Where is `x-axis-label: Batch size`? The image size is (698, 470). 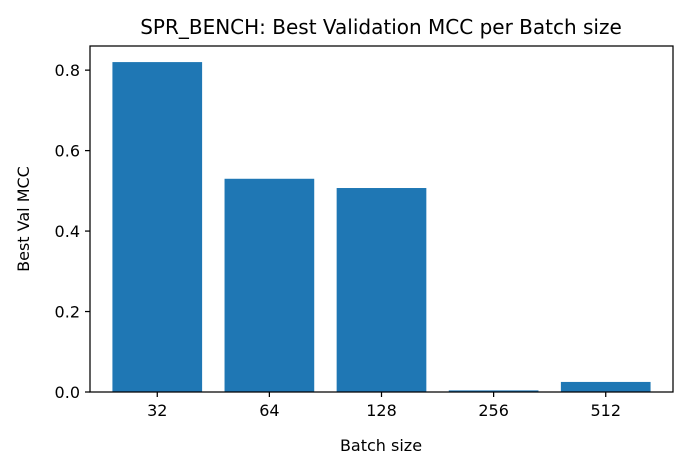
x-axis-label: Batch size is located at coordinates (381, 445).